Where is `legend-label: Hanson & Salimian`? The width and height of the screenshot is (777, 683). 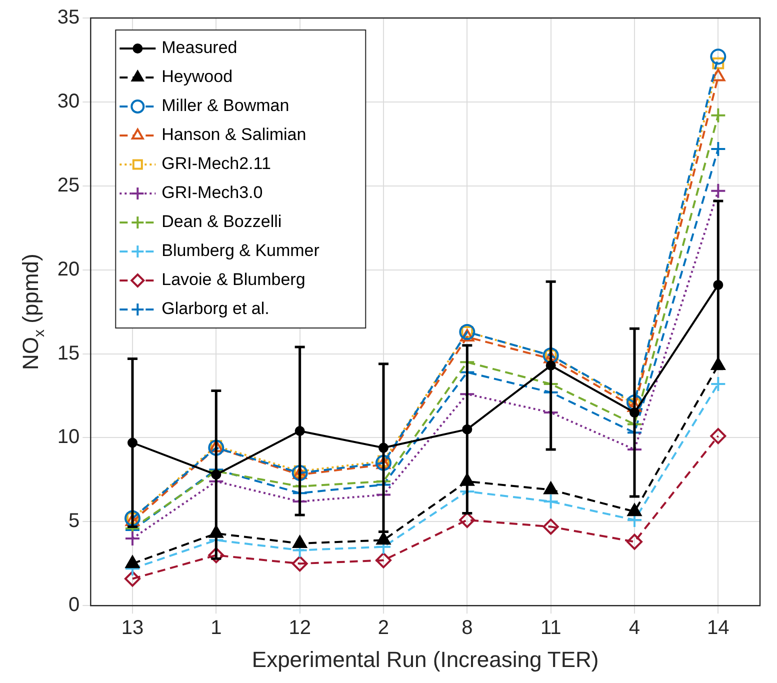
legend-label: Hanson & Salimian is located at coordinates (234, 134).